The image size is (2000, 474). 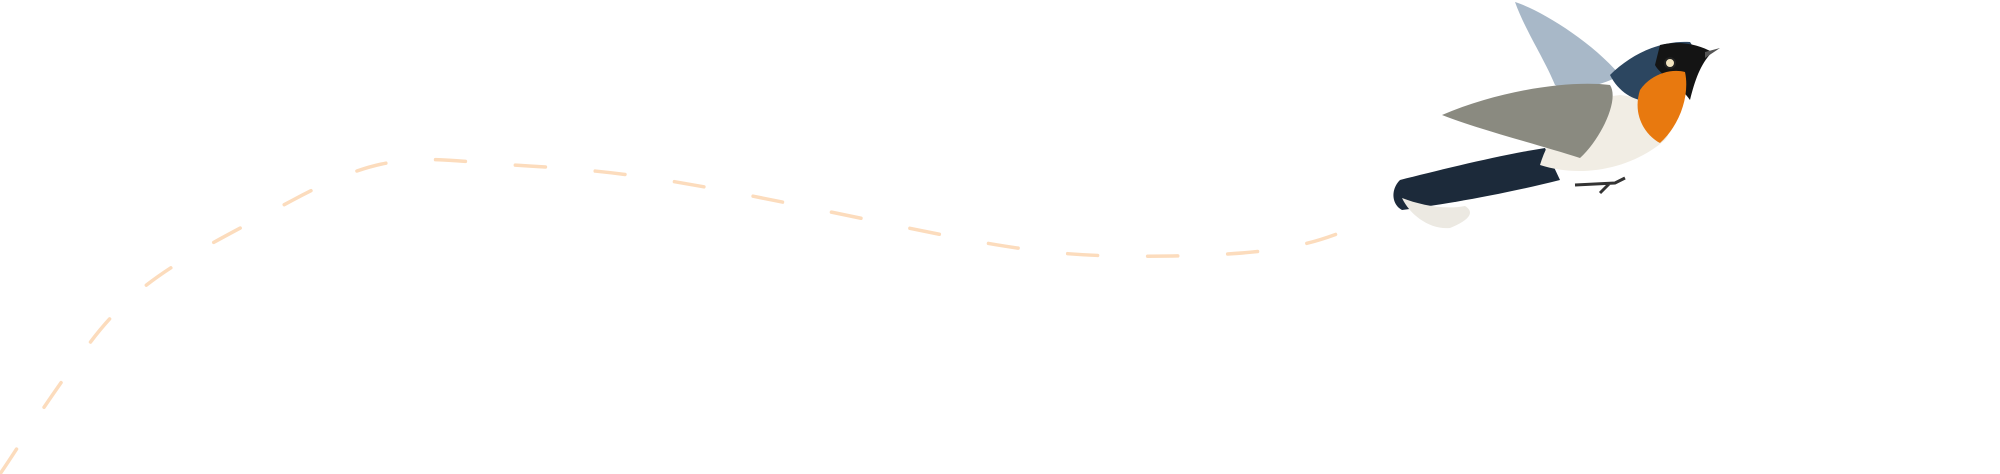 What do you see at coordinates (1712, 53) in the screenshot?
I see `bird-beak` at bounding box center [1712, 53].